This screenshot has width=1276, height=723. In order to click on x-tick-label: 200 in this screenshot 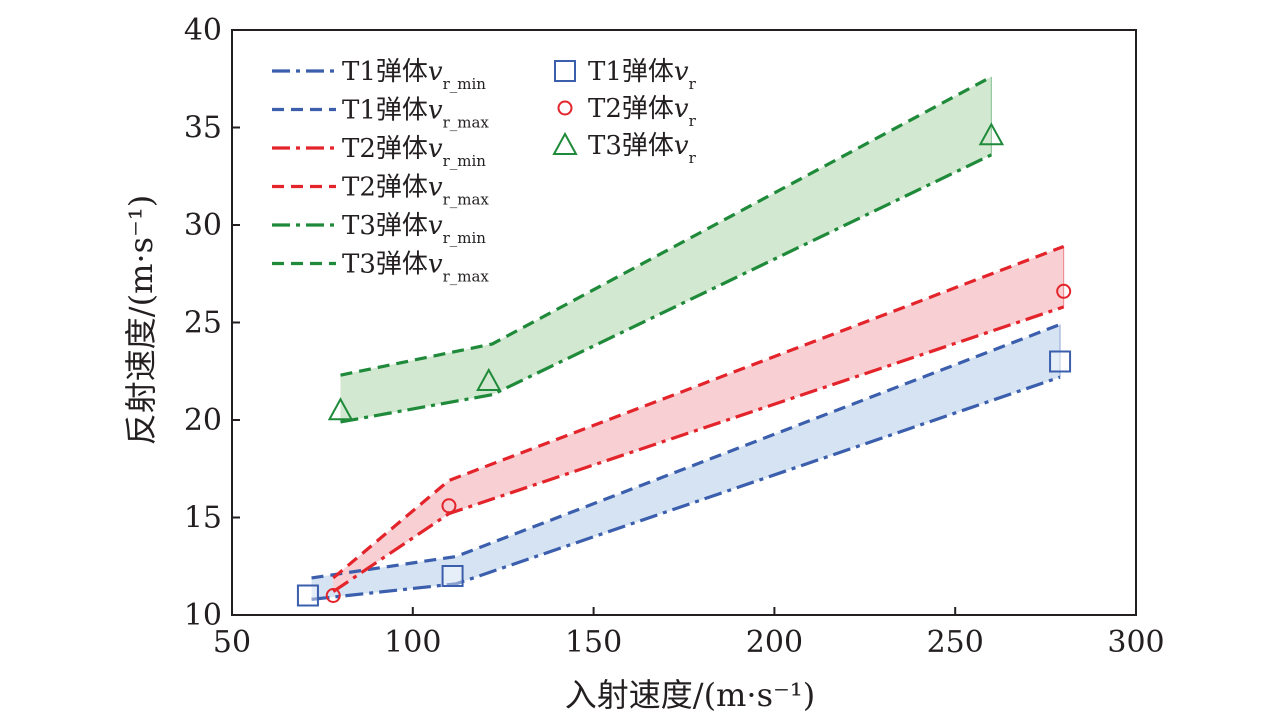, I will do `click(774, 642)`.